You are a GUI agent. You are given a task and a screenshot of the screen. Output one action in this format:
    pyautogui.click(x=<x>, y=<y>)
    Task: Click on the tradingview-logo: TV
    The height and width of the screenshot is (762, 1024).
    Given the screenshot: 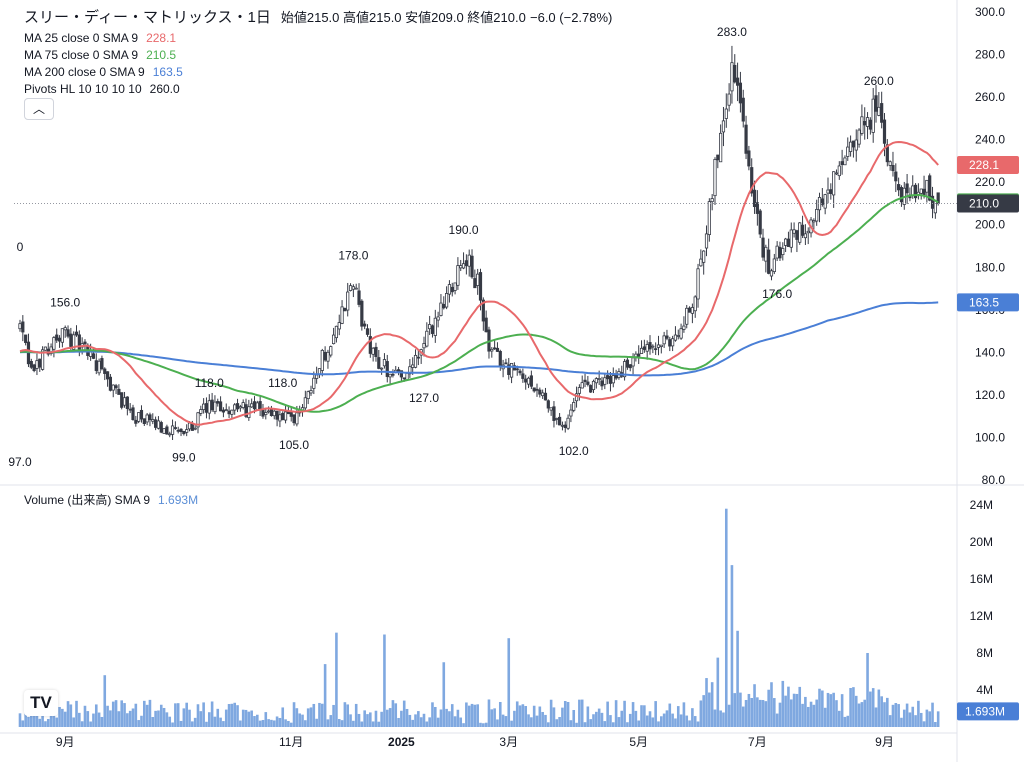 What is the action you would take?
    pyautogui.click(x=41, y=703)
    